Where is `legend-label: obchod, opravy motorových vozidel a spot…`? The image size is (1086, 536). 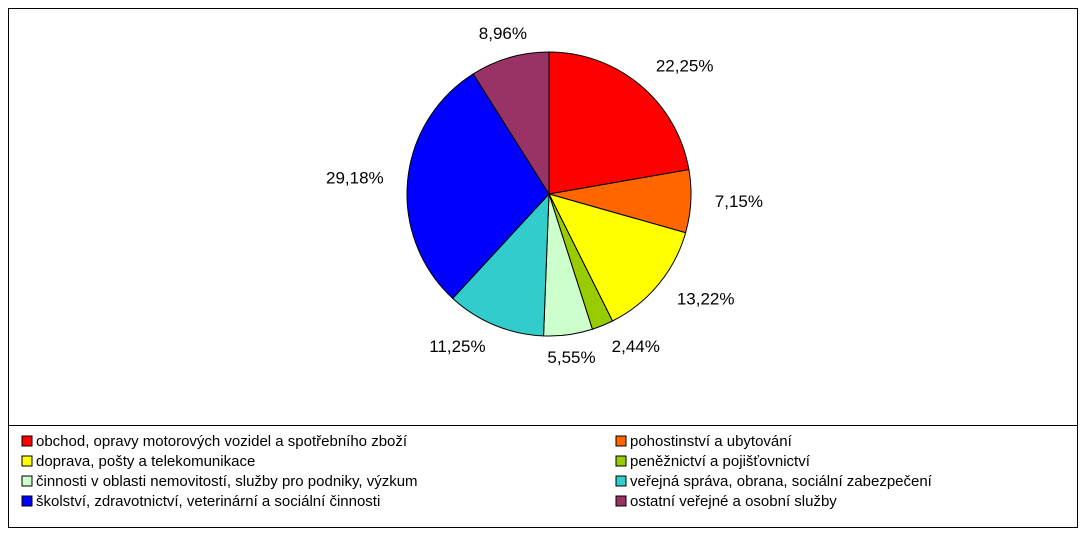
legend-label: obchod, opravy motorových vozidel a spot… is located at coordinates (222, 441).